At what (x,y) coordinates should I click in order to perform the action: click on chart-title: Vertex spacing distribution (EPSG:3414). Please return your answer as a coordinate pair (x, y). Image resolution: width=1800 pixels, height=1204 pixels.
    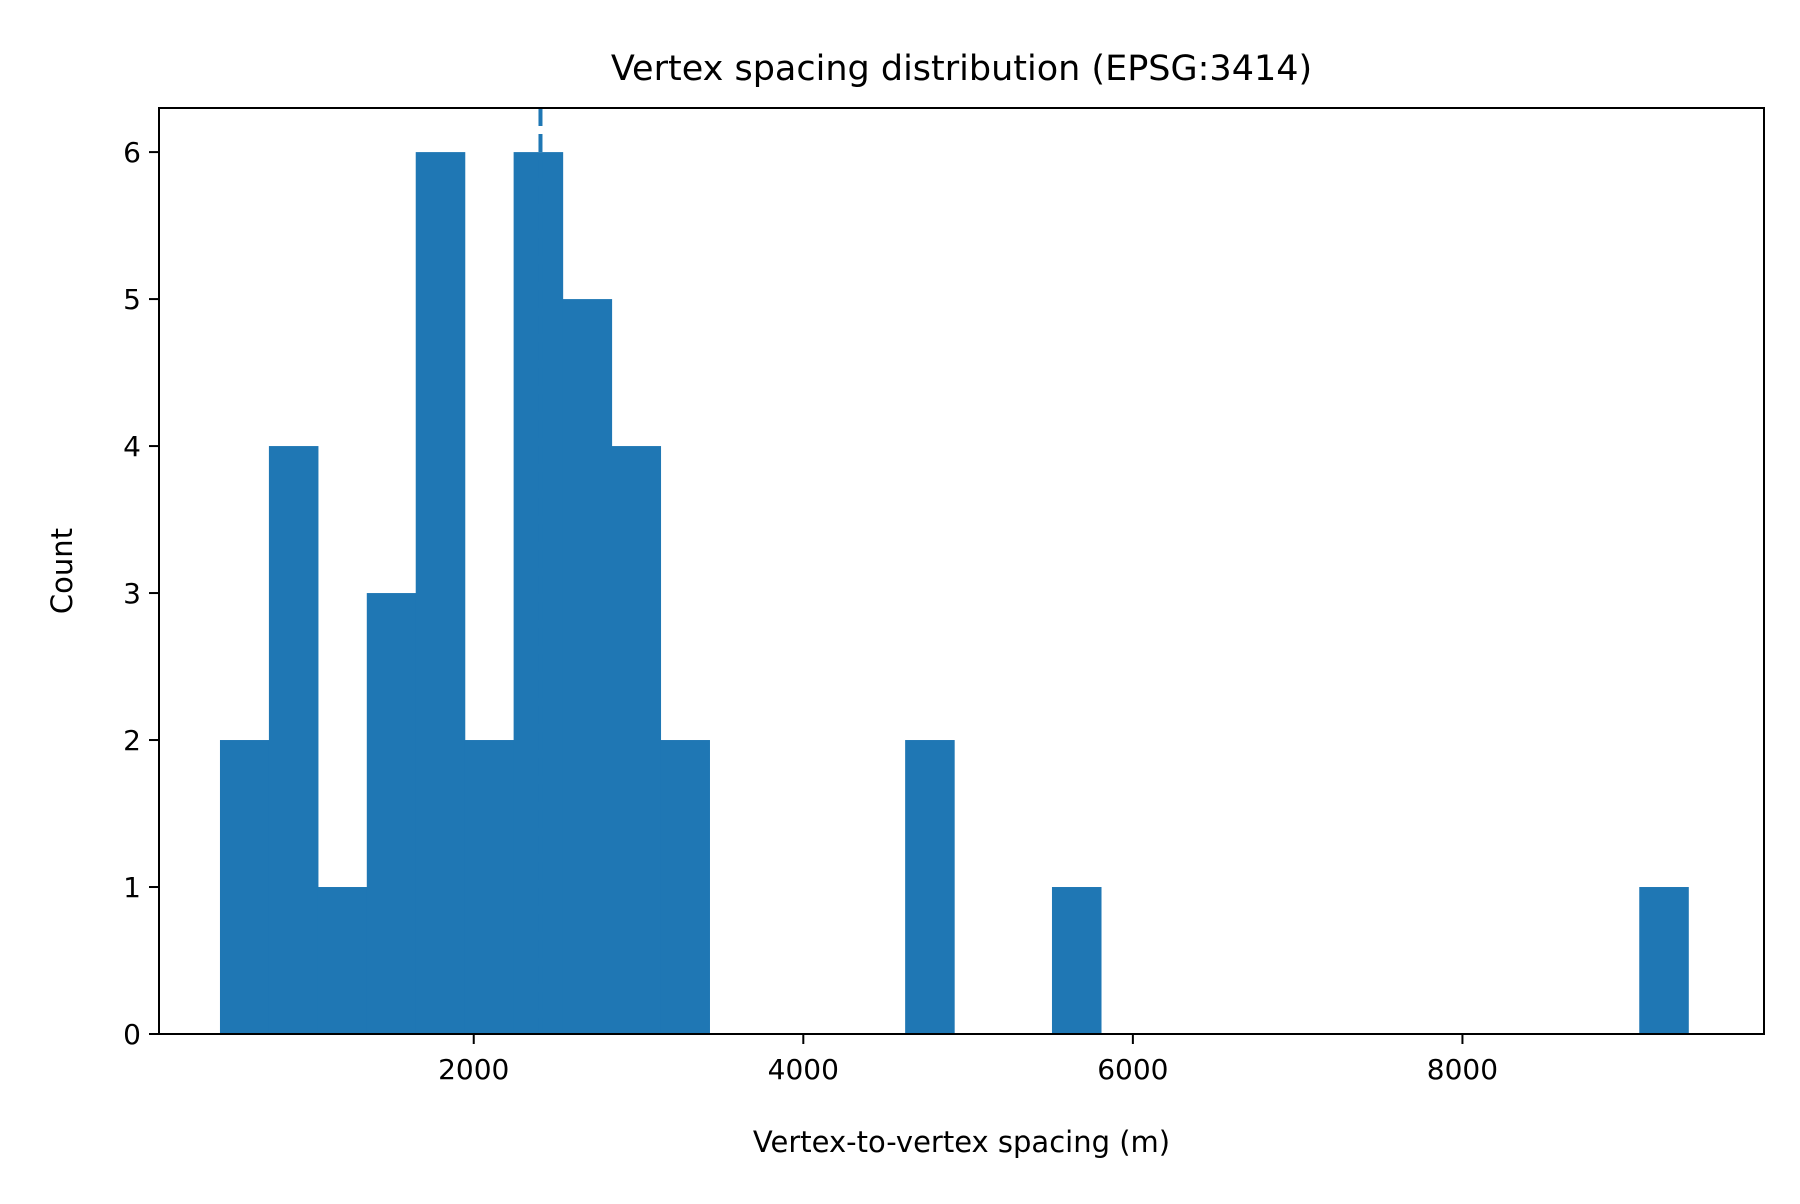
    Looking at the image, I should click on (961, 69).